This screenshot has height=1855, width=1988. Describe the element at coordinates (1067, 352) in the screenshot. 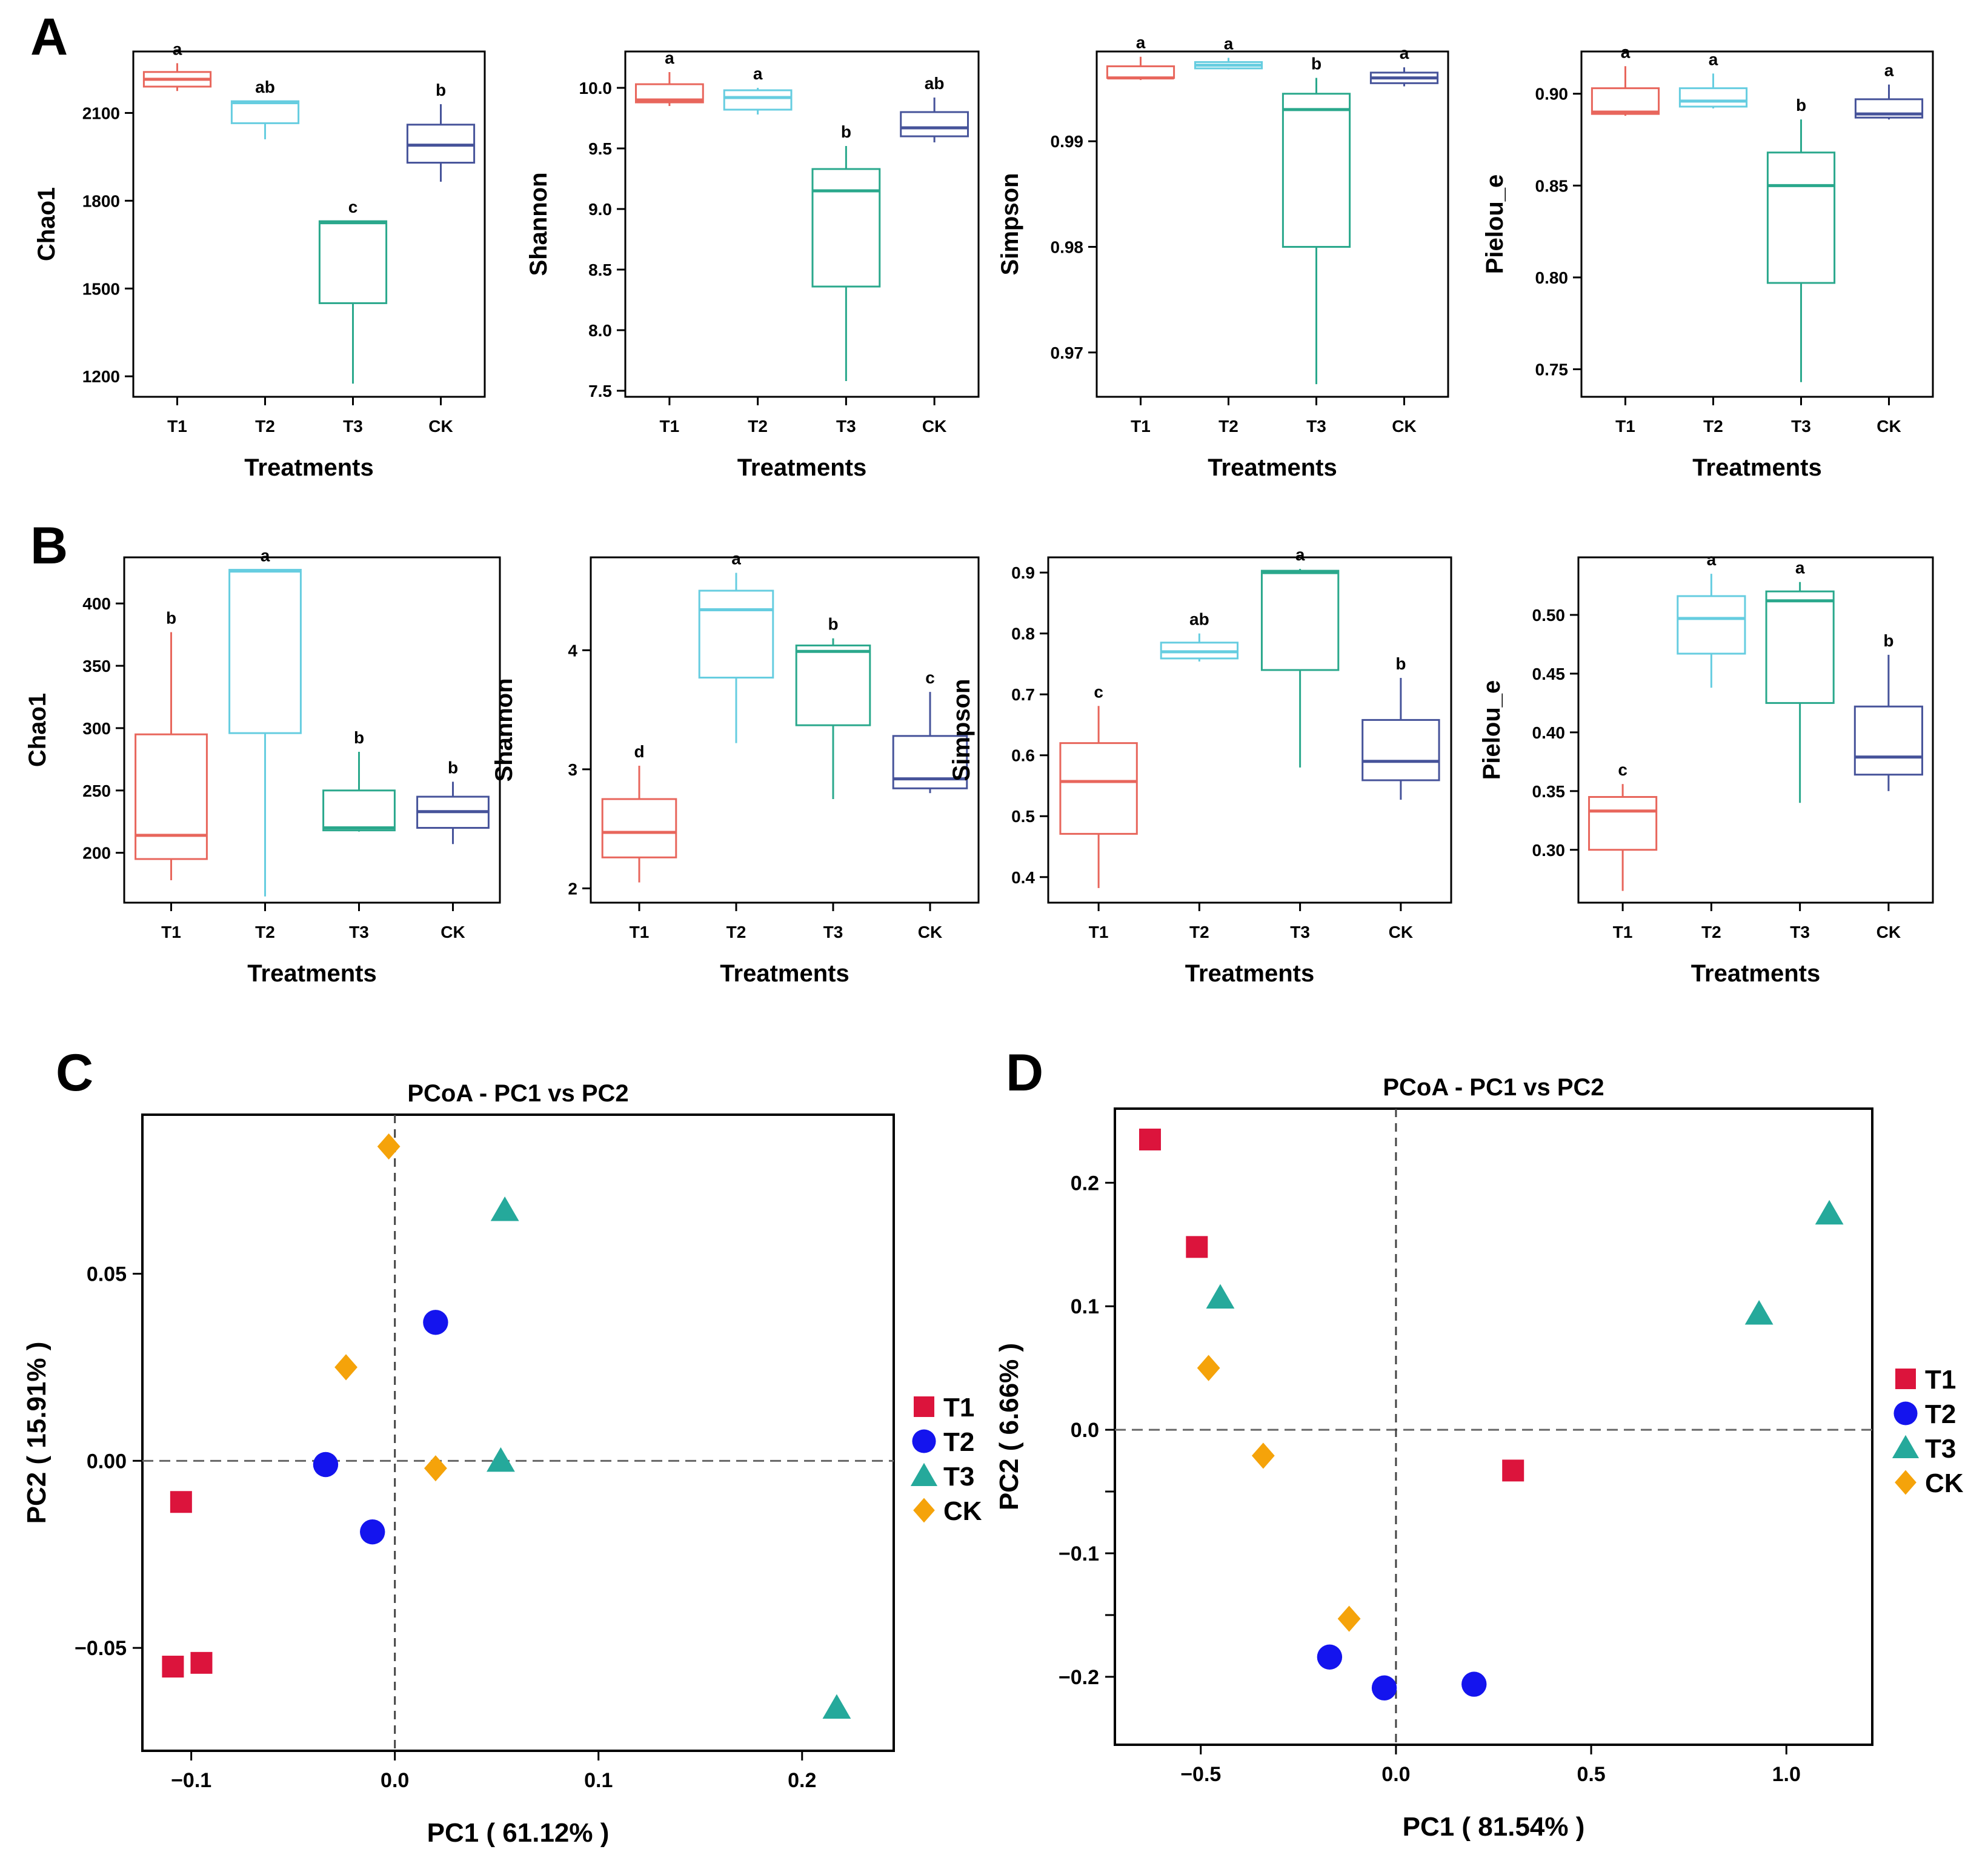

I see `y-tick-label: 0.97` at that location.